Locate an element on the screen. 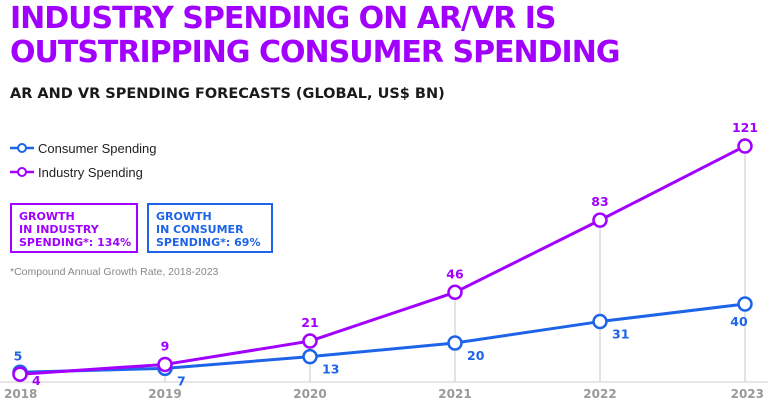 Image resolution: width=768 pixels, height=400 pixels. consumer-value-label-2020: 13 is located at coordinates (330, 369).